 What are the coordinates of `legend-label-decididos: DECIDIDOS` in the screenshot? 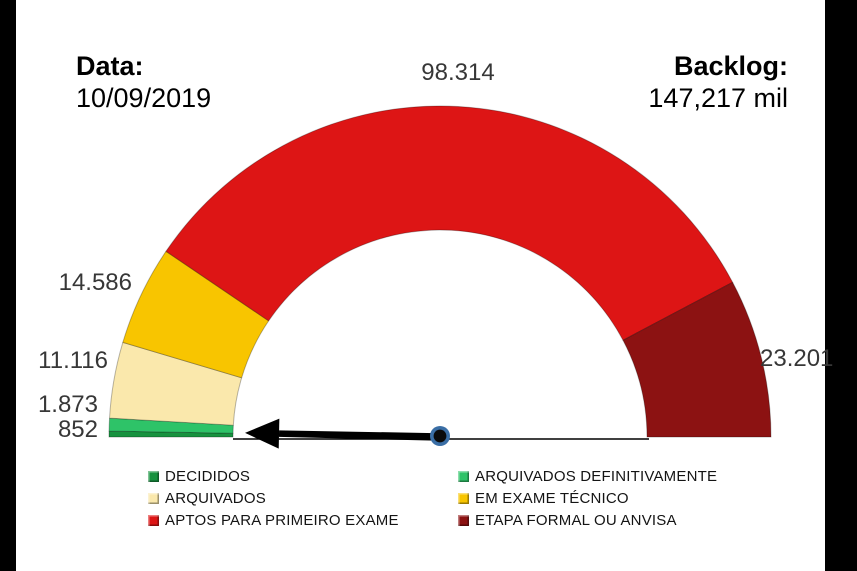 It's located at (208, 476).